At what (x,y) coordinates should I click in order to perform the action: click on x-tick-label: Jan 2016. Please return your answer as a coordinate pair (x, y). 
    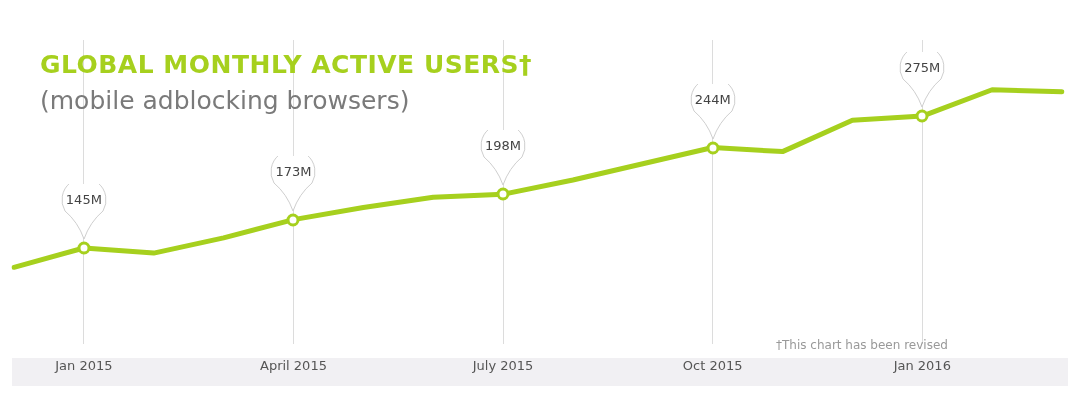
    Looking at the image, I should click on (921, 365).